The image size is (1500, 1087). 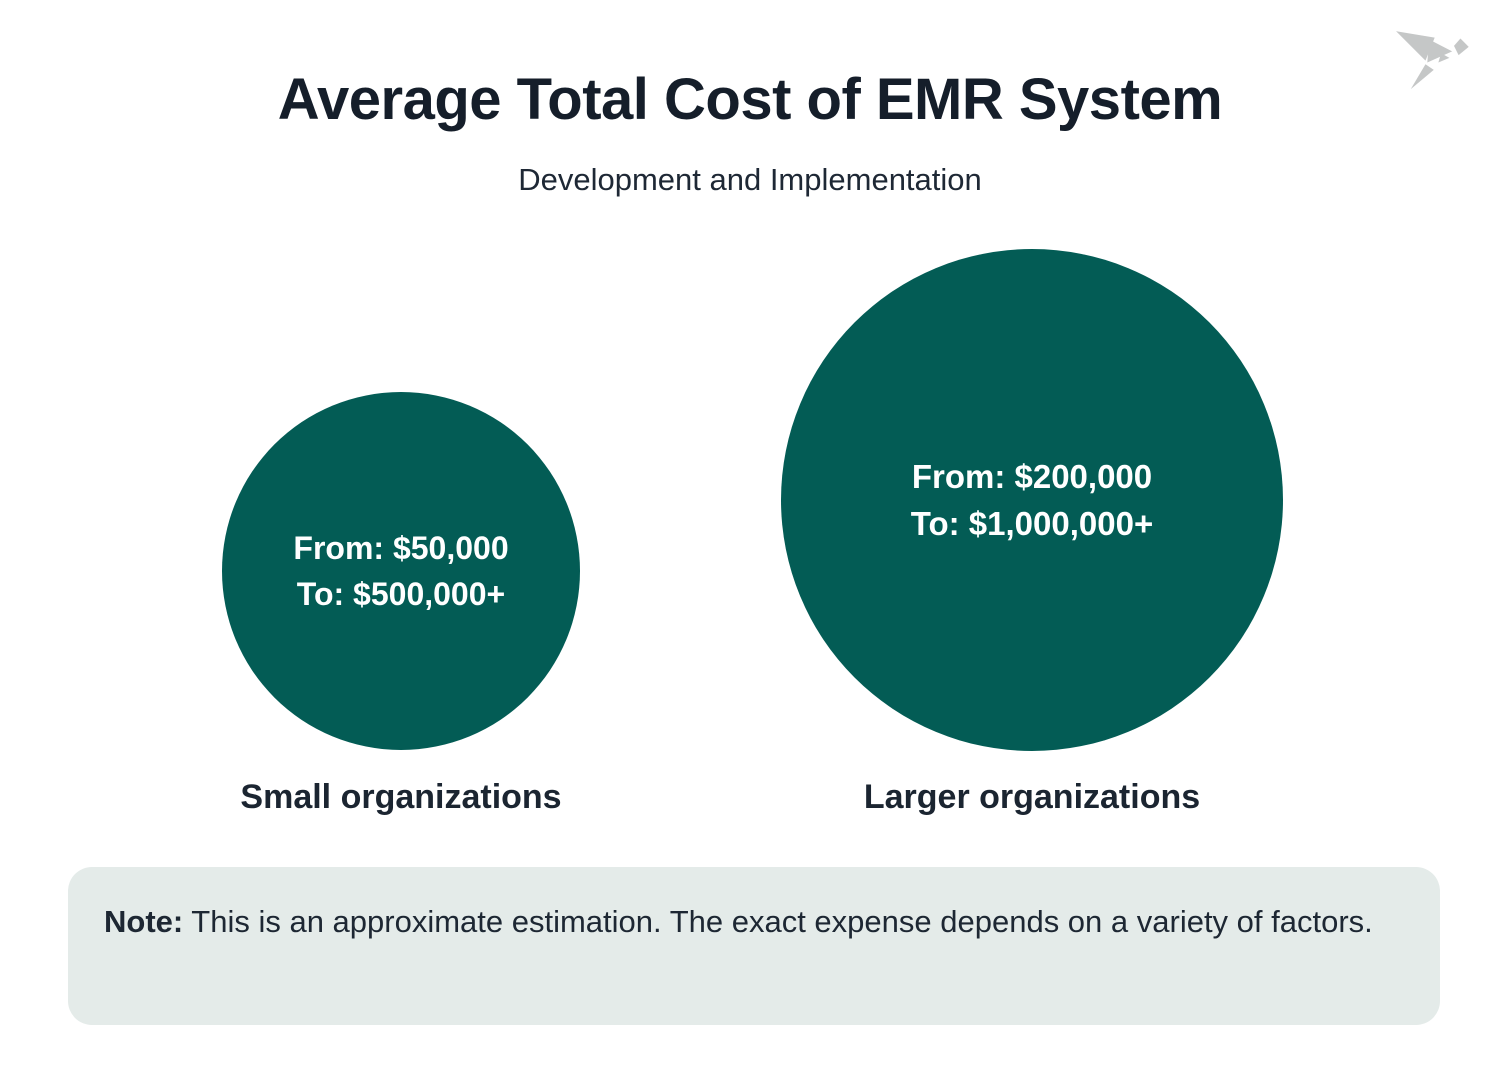 What do you see at coordinates (1032, 523) in the screenshot?
I see `larger-org-cost-to: To: $1,000,000+` at bounding box center [1032, 523].